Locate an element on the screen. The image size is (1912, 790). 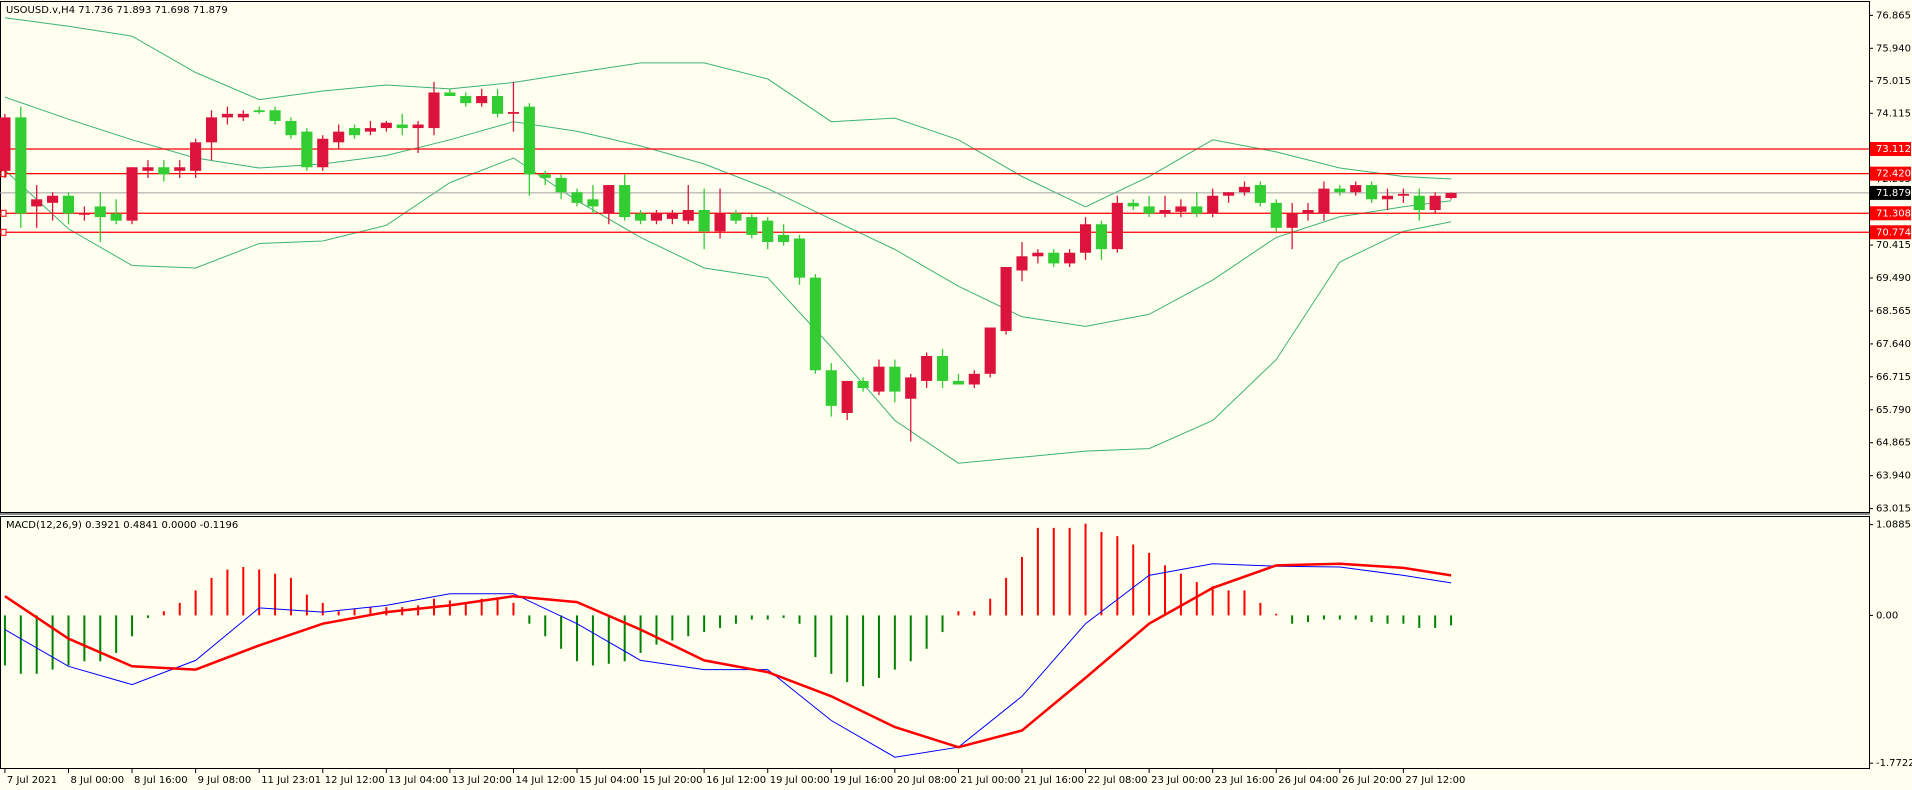
x-tick-label: 8 Jul 16:00 is located at coordinates (161, 780).